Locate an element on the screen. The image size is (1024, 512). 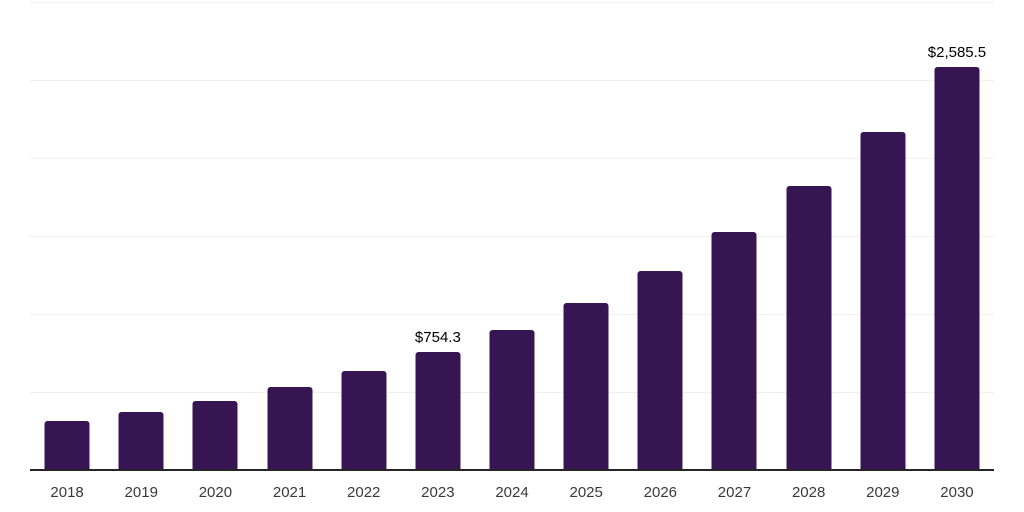
bar-2026 is located at coordinates (660, 370).